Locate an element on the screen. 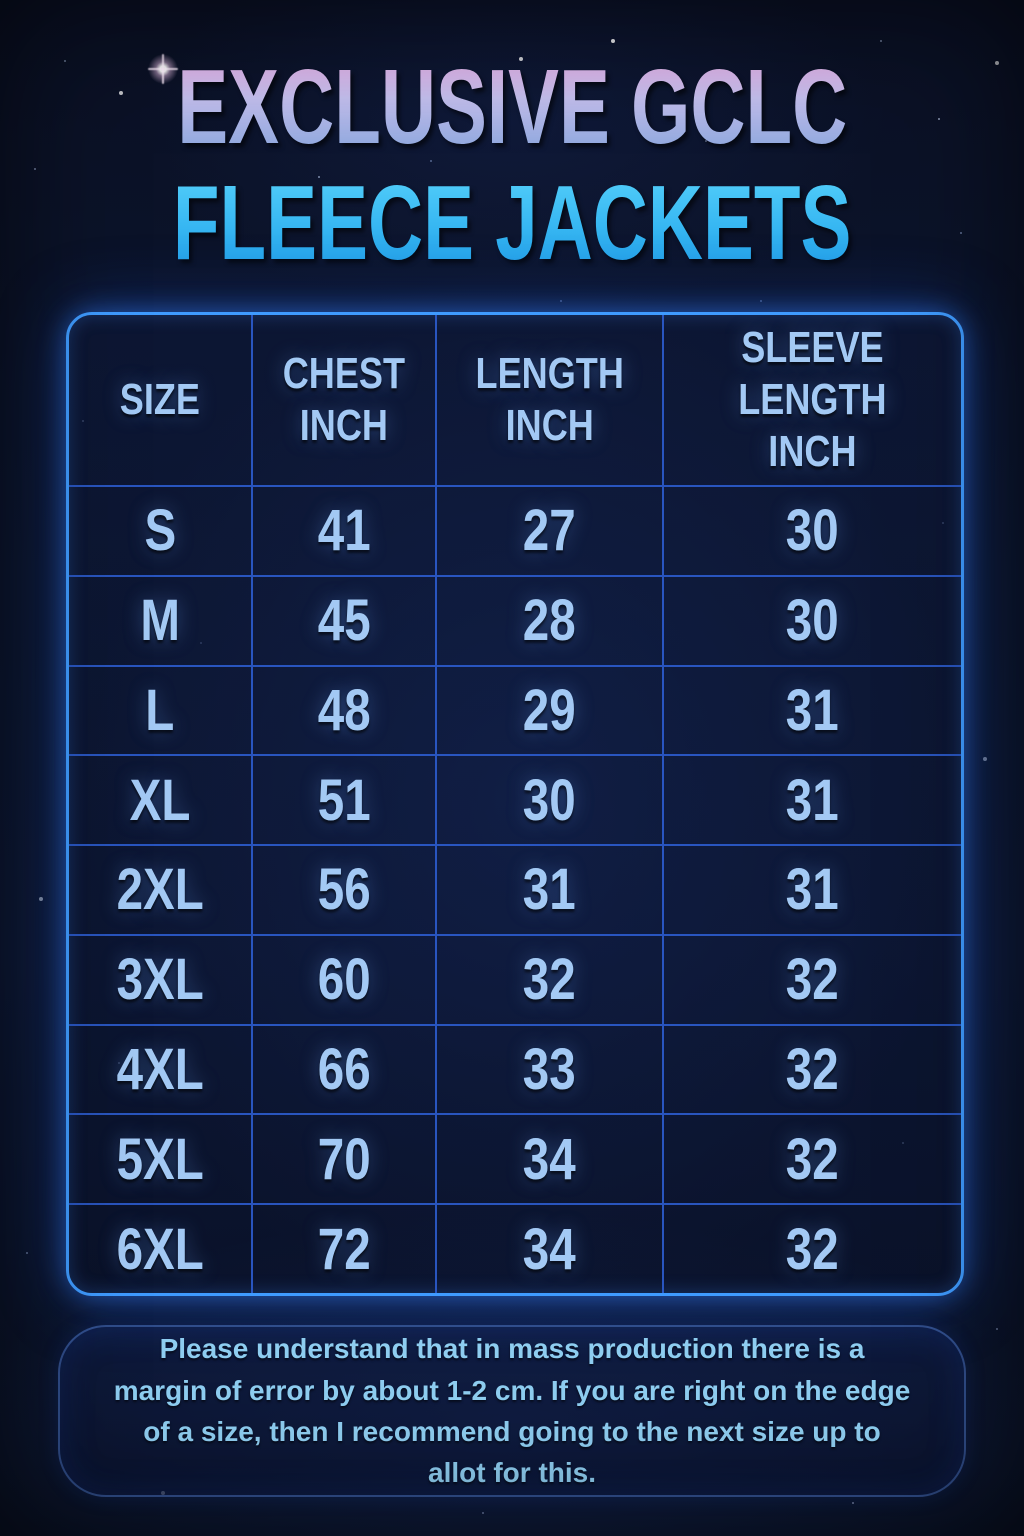 The height and width of the screenshot is (1536, 1024). size-label: L is located at coordinates (160, 709).